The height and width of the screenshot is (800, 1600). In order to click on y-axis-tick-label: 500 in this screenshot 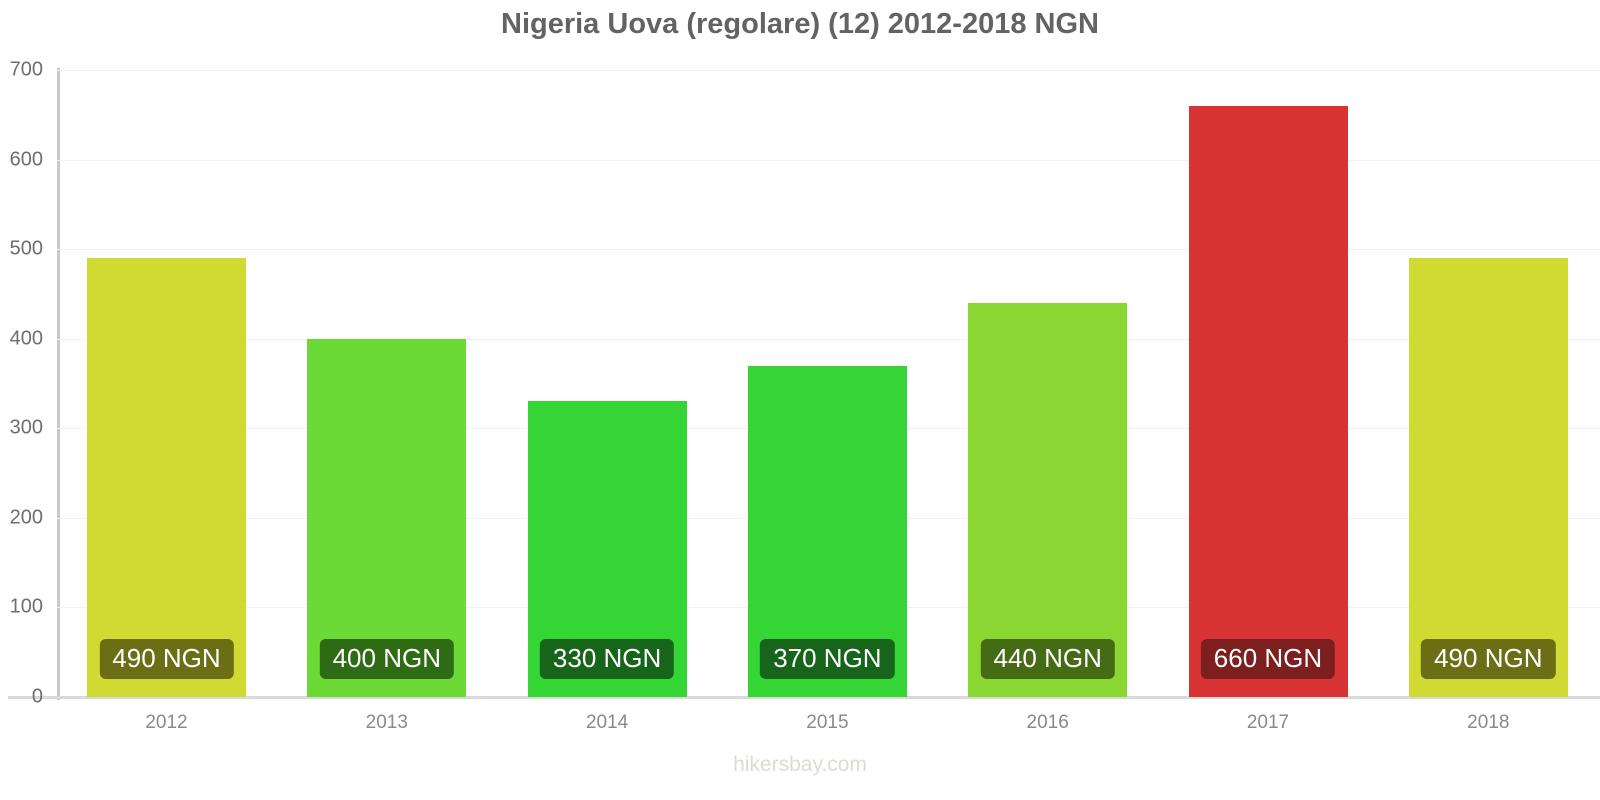, I will do `click(26, 248)`.